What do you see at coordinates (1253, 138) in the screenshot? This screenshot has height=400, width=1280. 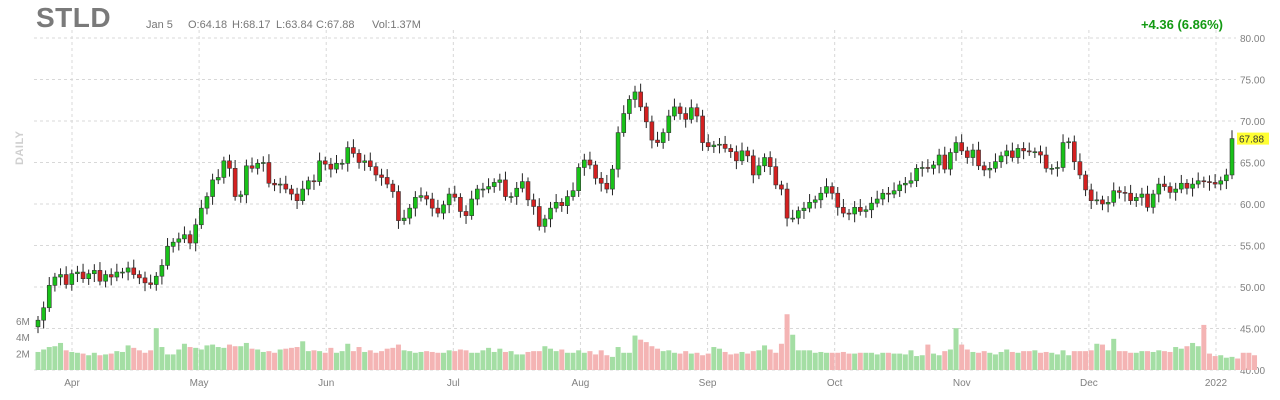 I see `last-price-highlight` at bounding box center [1253, 138].